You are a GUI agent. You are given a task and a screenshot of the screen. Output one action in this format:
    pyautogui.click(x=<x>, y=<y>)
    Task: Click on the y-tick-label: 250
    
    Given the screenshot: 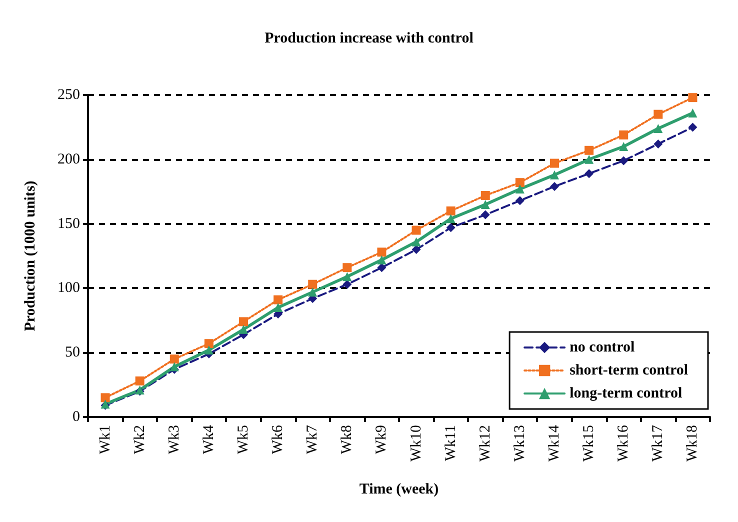 What is the action you would take?
    pyautogui.click(x=69, y=95)
    